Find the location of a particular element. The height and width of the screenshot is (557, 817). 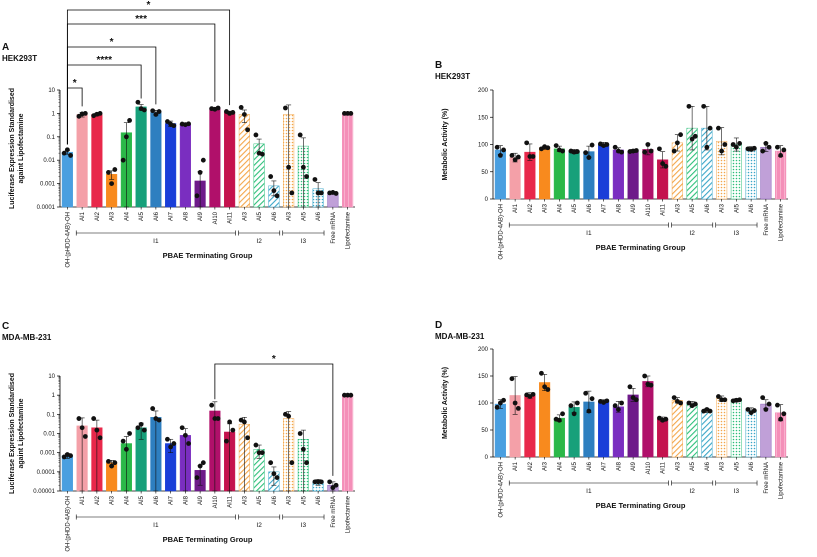

bar-AI6 is located at coordinates (156, 160).